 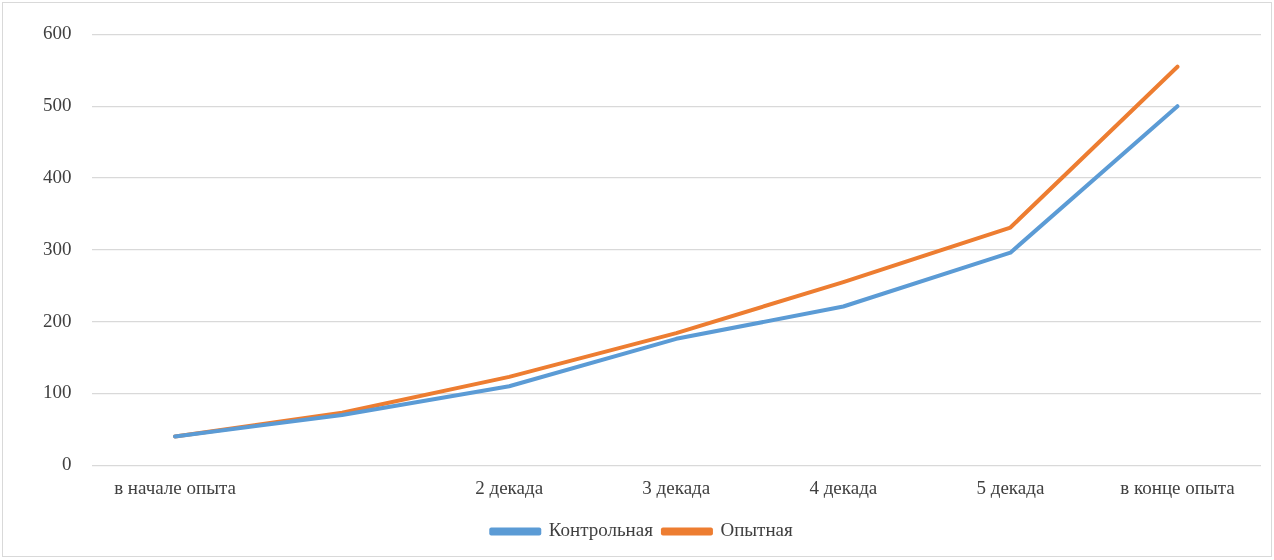 What do you see at coordinates (57, 176) in the screenshot?
I see `y-tick-label: 400` at bounding box center [57, 176].